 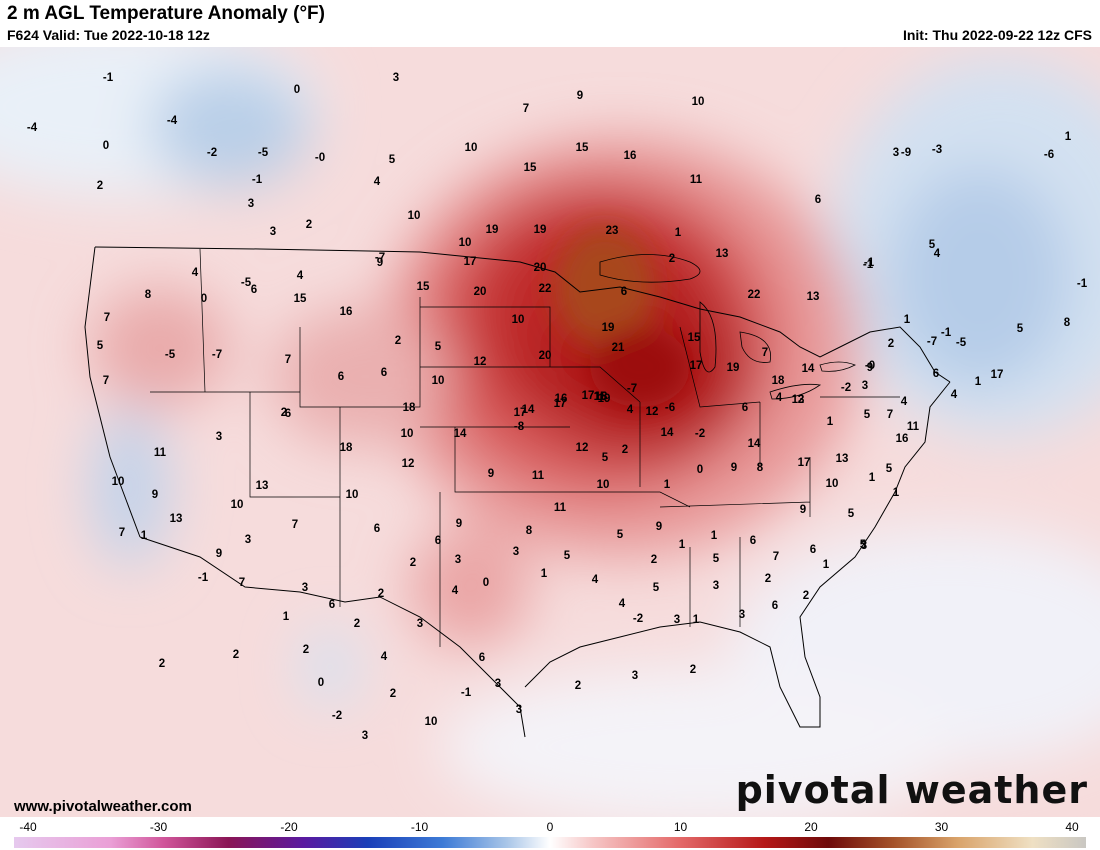 What do you see at coordinates (519, 427) in the screenshot?
I see `anomaly-value: -8` at bounding box center [519, 427].